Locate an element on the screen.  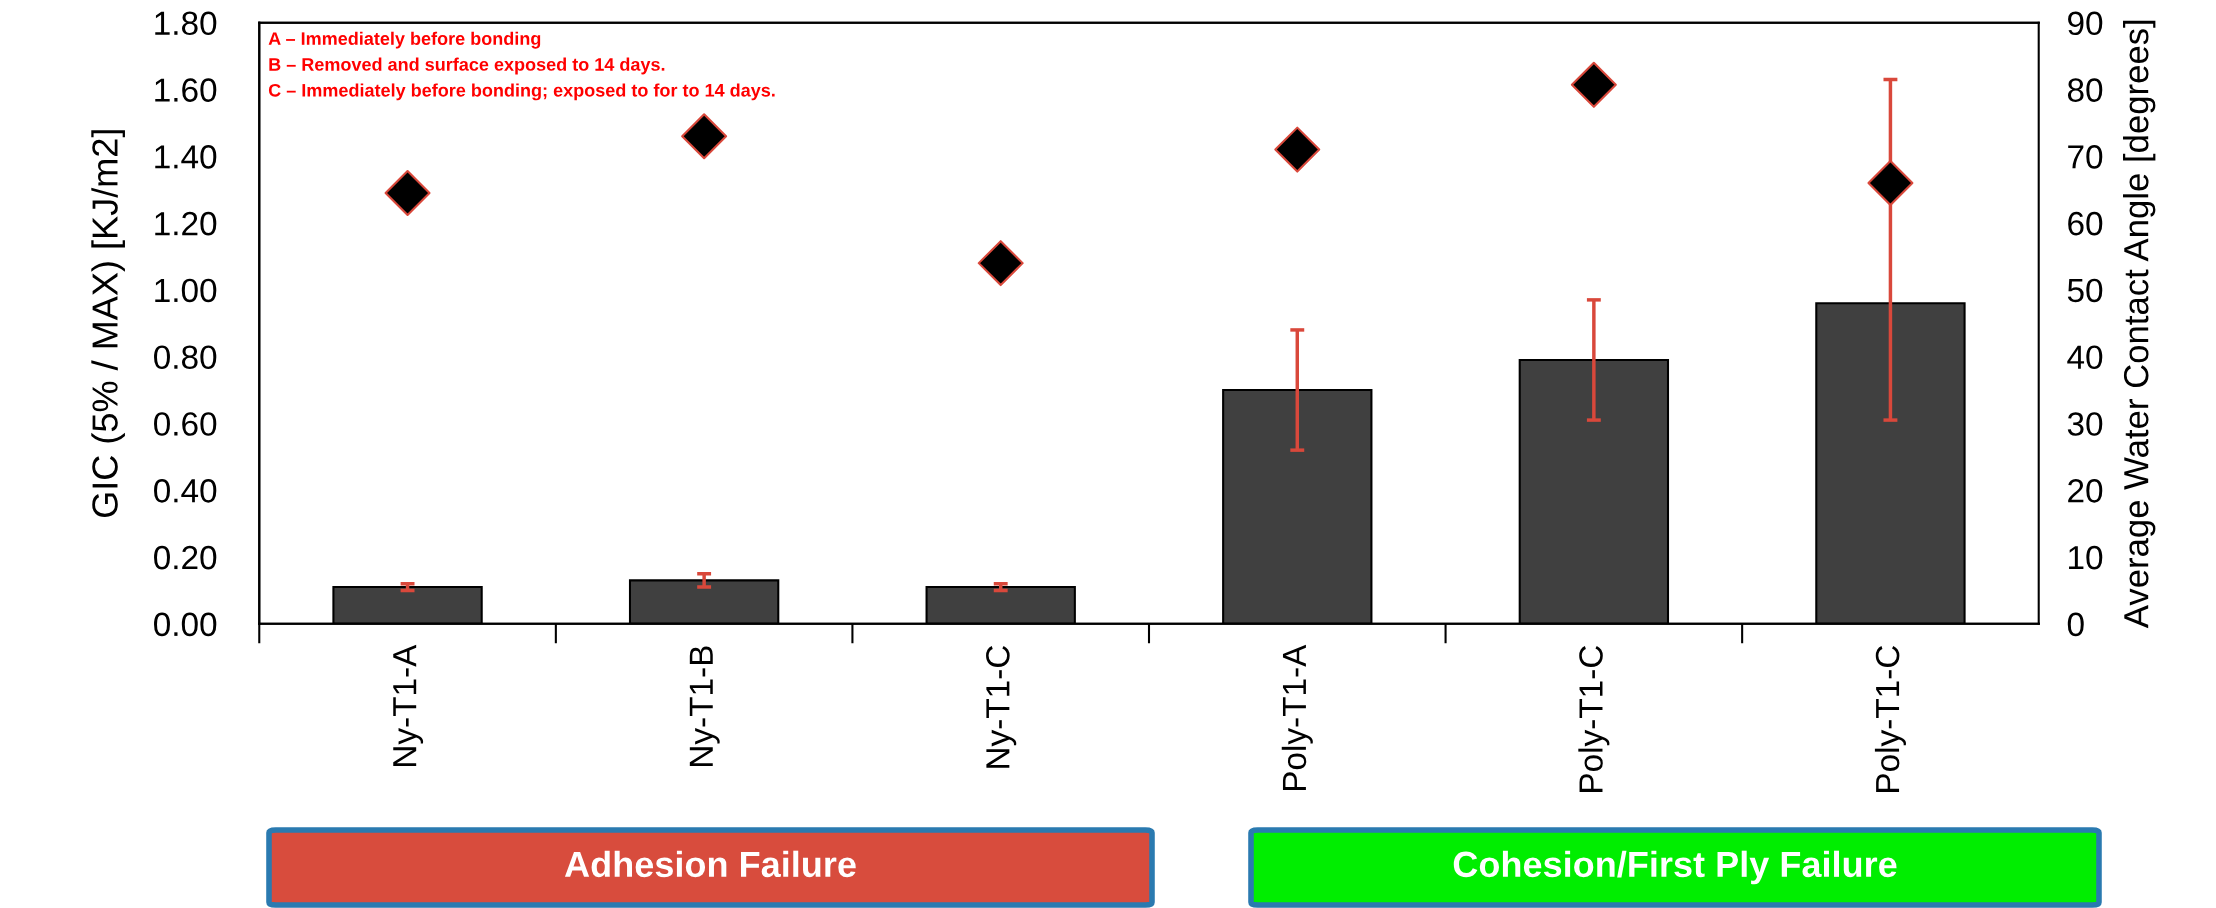
y2-tick-label: 90 is located at coordinates (2085, 23).